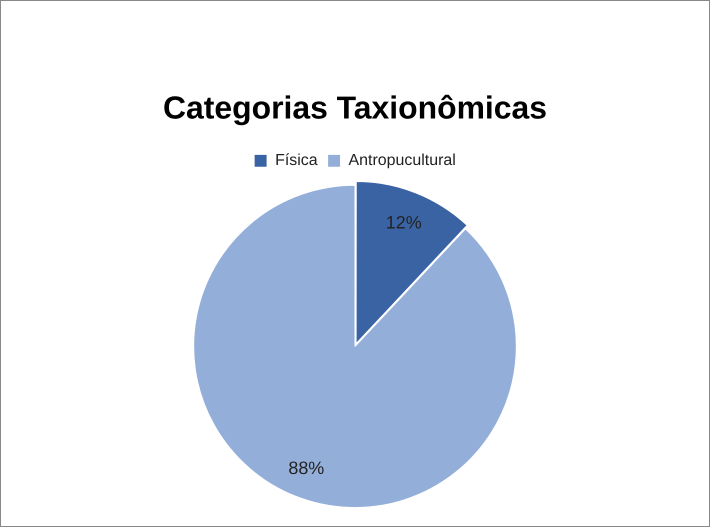 The width and height of the screenshot is (712, 529). What do you see at coordinates (402, 161) in the screenshot?
I see `legend-label: Antropucultural` at bounding box center [402, 161].